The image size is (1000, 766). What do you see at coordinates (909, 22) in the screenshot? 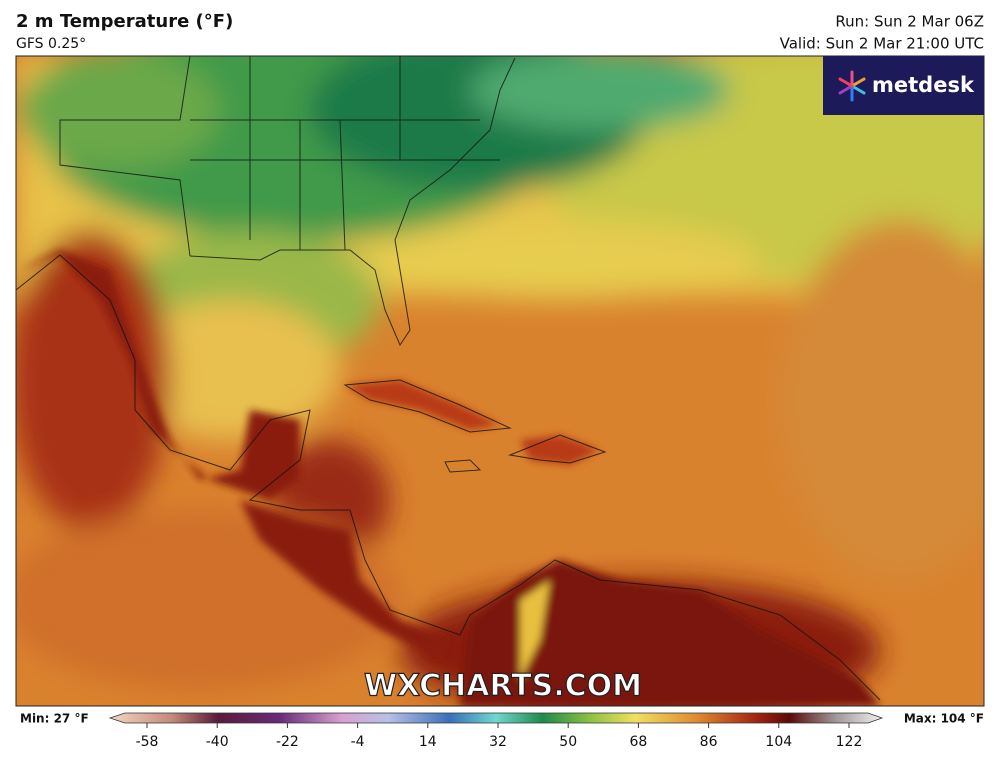
I see `run-time: Run: Sun 2 Mar 06Z` at bounding box center [909, 22].